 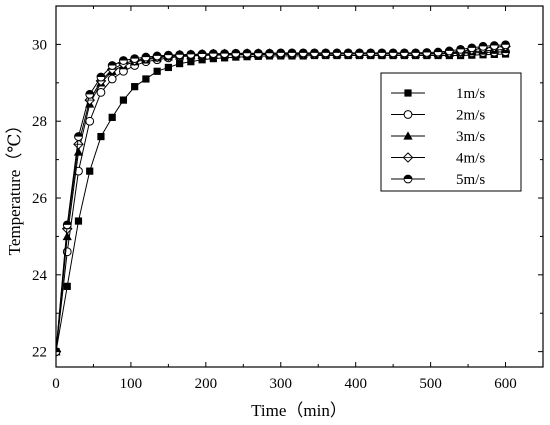 What do you see at coordinates (131, 384) in the screenshot?
I see `x-tick-label: 100` at bounding box center [131, 384].